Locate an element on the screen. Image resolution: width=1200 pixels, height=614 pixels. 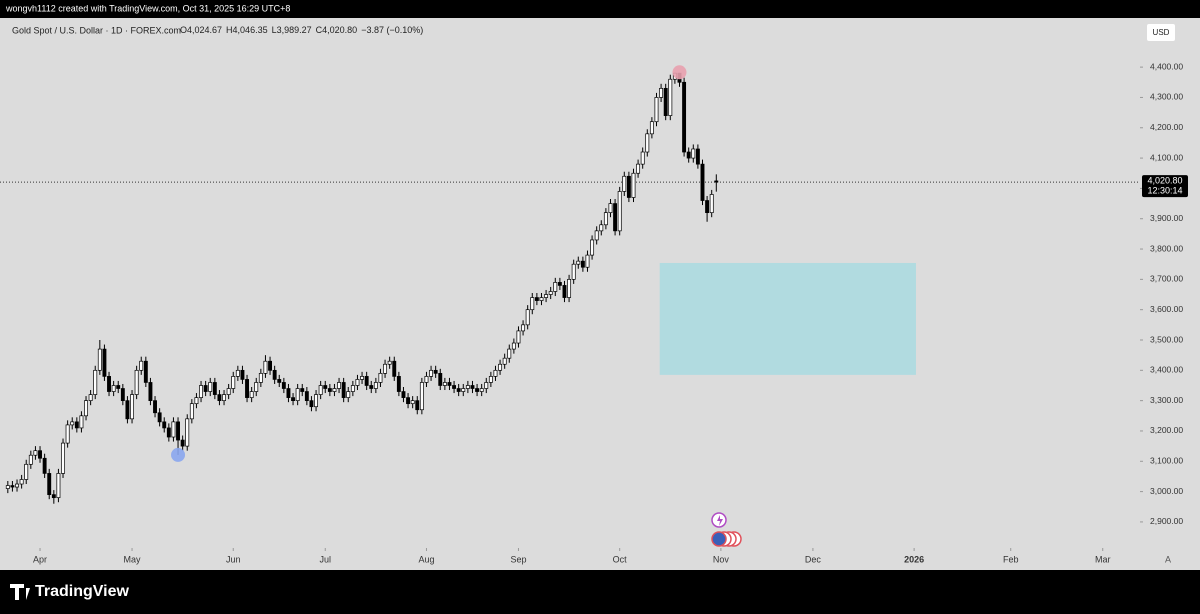
symbol-title: Gold Spot / U.S. Dollar · 1D · FOREX.com is located at coordinates (96, 30).